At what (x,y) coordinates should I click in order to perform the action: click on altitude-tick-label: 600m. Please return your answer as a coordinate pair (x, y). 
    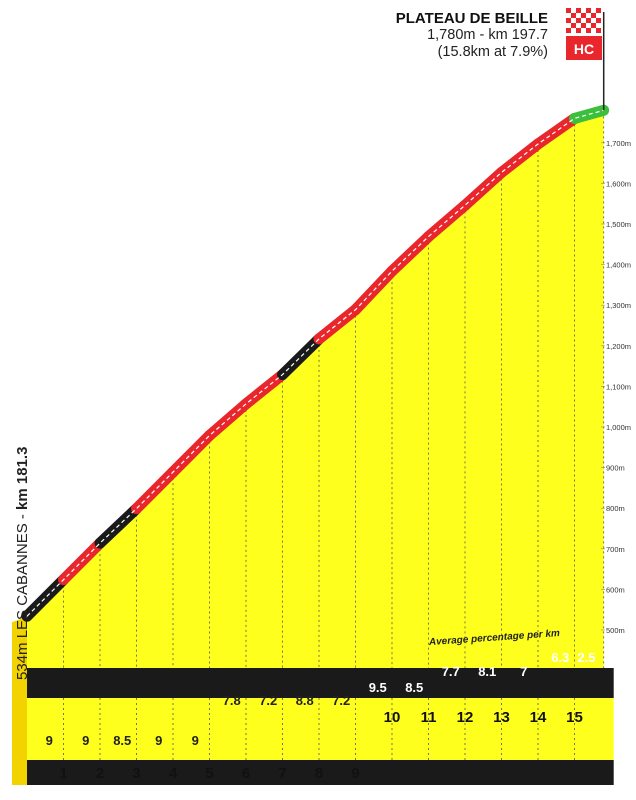
    Looking at the image, I should click on (615, 589).